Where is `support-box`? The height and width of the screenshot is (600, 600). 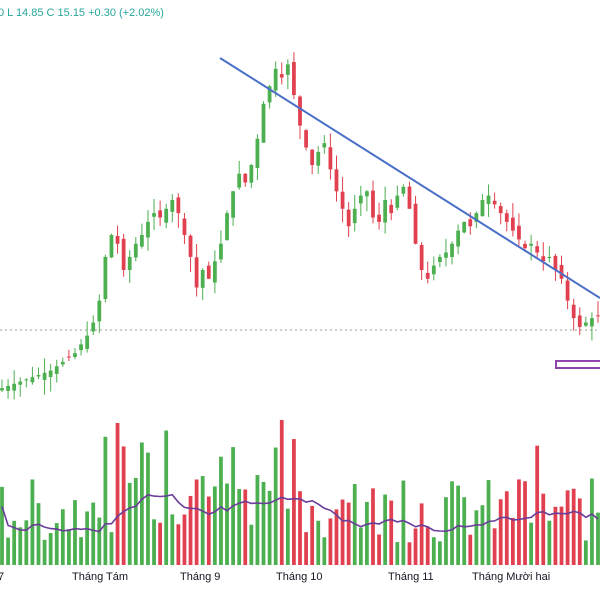 support-box is located at coordinates (577, 364).